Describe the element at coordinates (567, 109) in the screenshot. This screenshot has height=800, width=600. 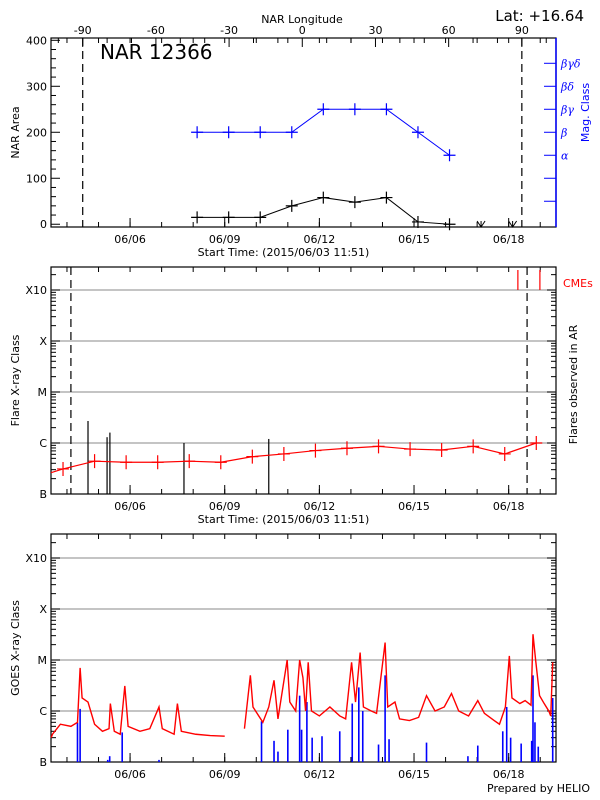
I see `mag-class-tick-label: βγ` at that location.